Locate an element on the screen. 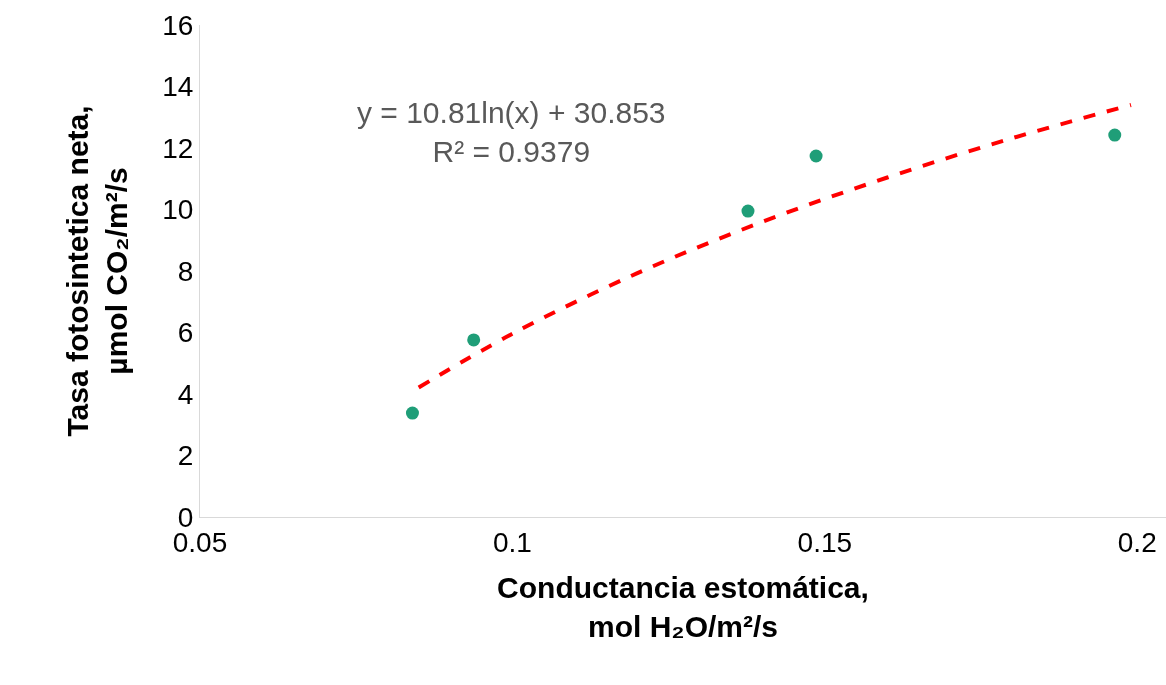  y-axis-title: Tasa fotosintetica neta, µmol CO₂/m²/s is located at coordinates (97, 271).